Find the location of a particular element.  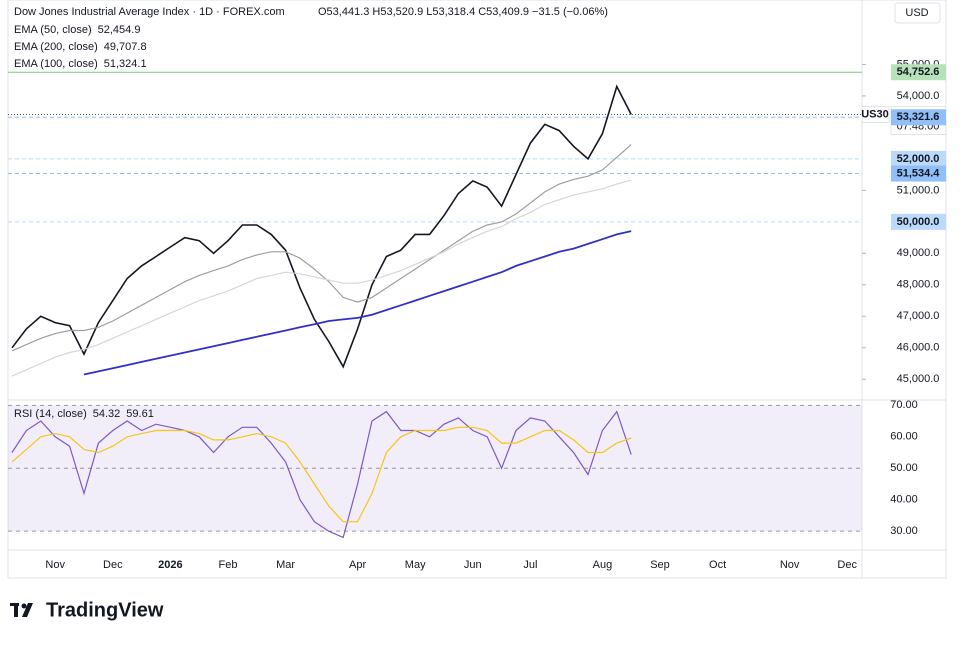

x-tick-label: Apr is located at coordinates (357, 565).